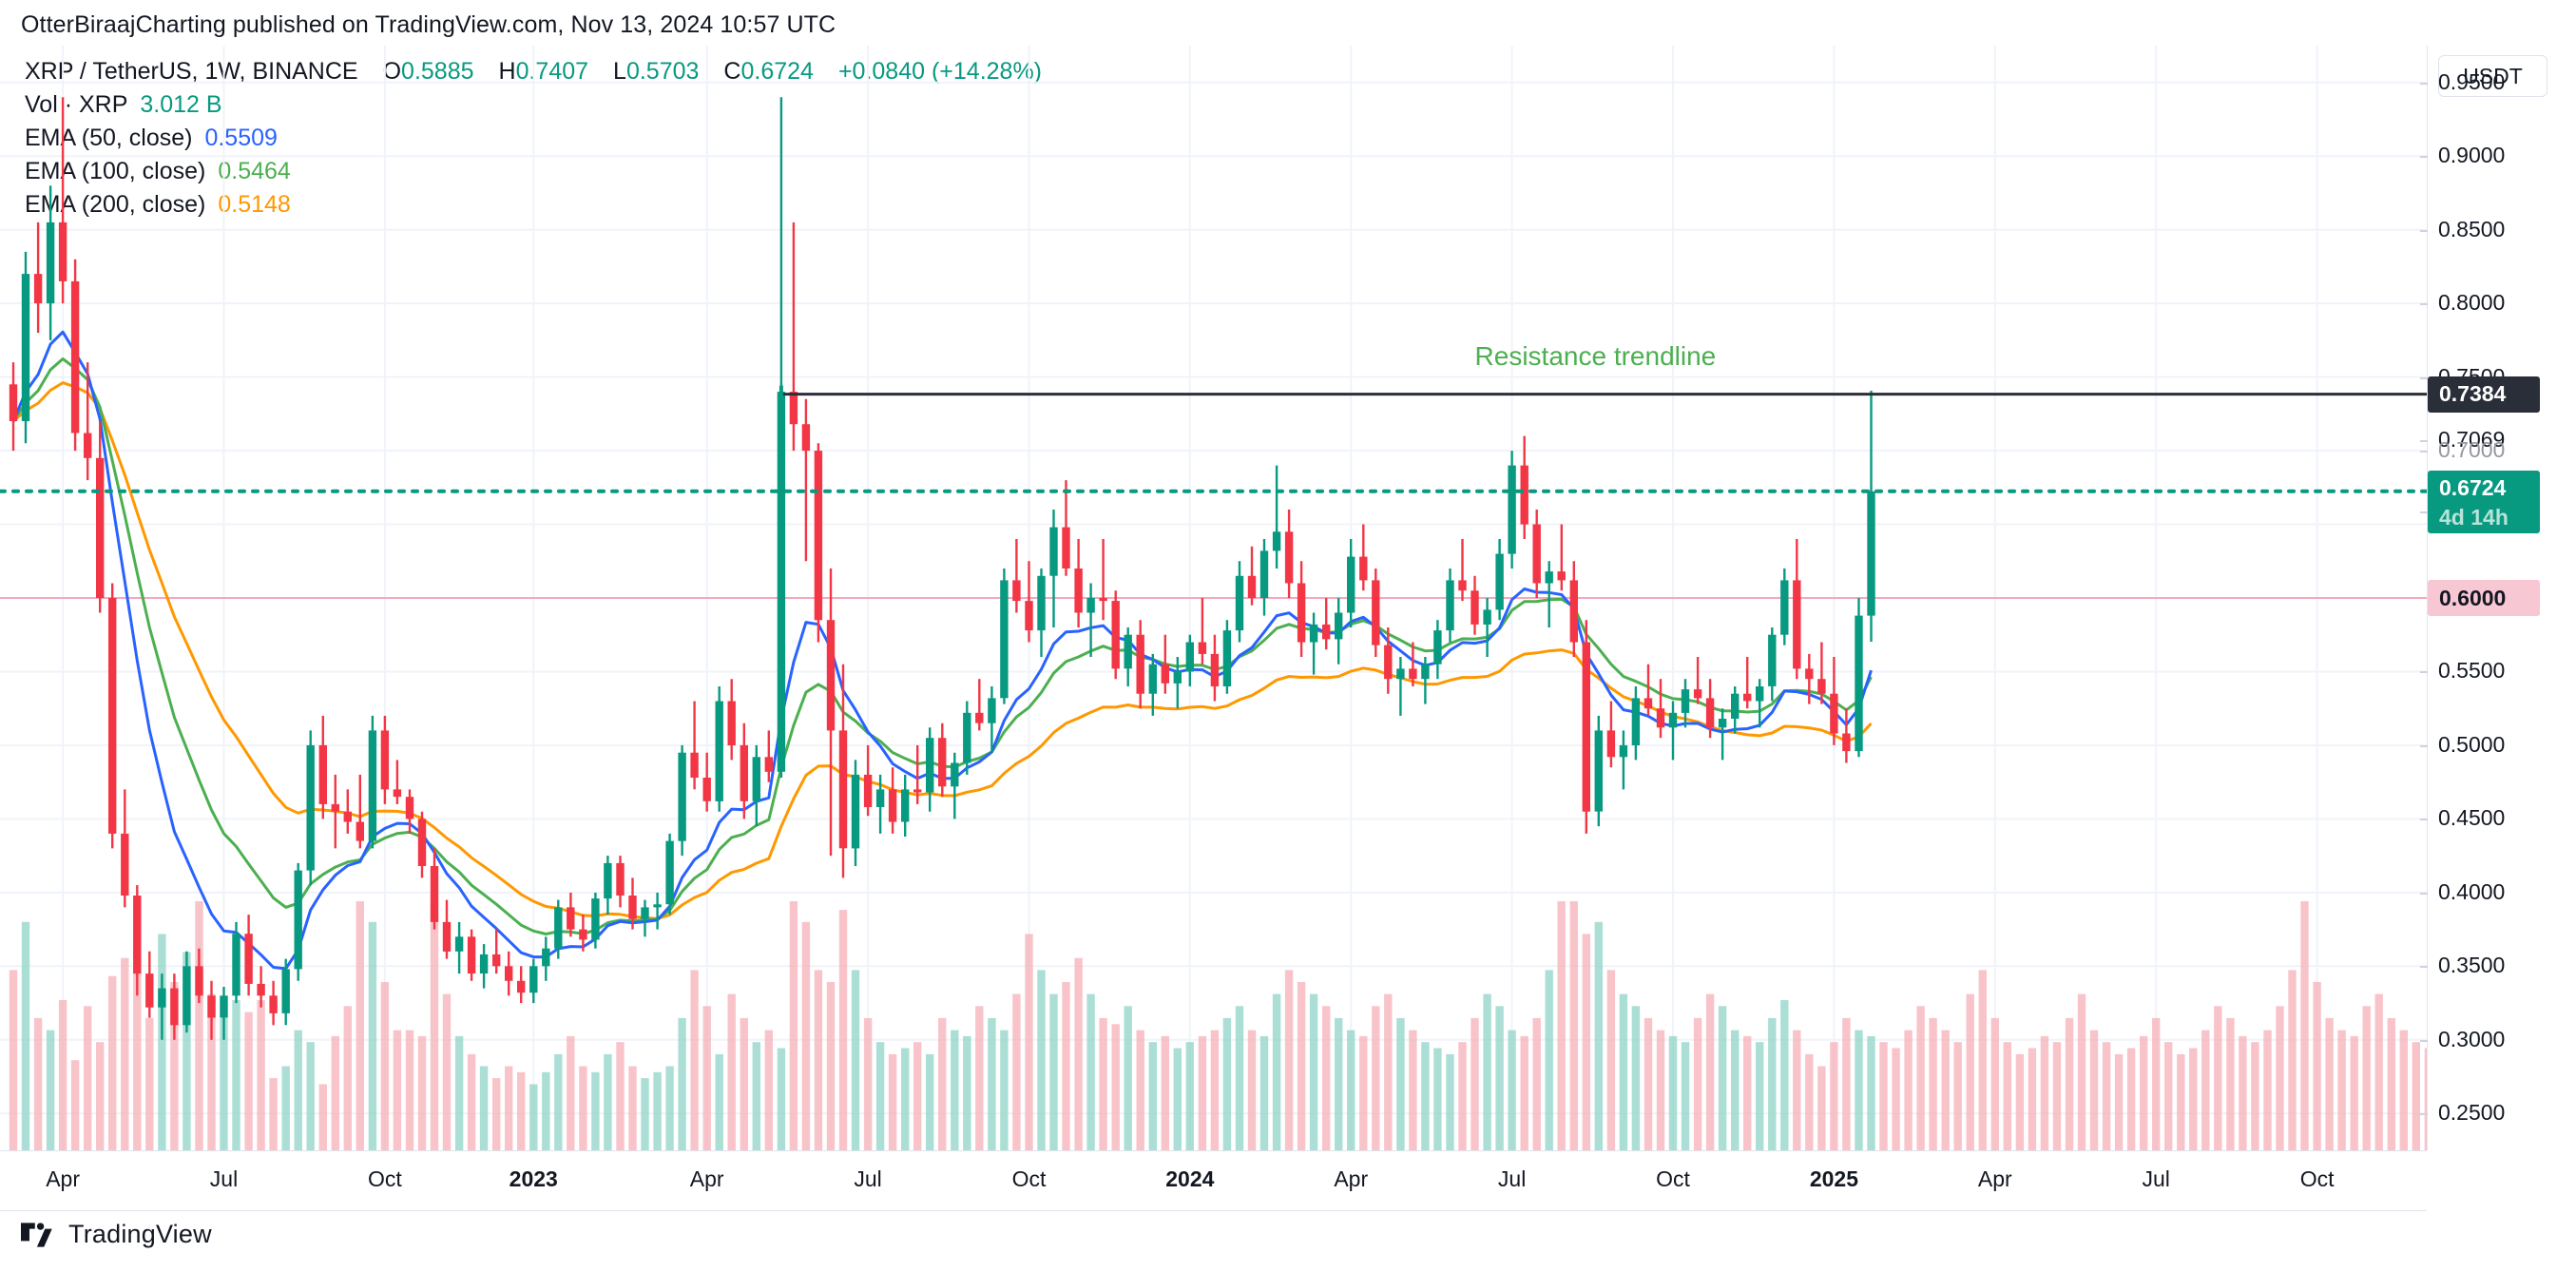 The width and height of the screenshot is (2576, 1272). Describe the element at coordinates (115, 171) in the screenshot. I see `ema-100-label: EMA (100, close)` at that location.